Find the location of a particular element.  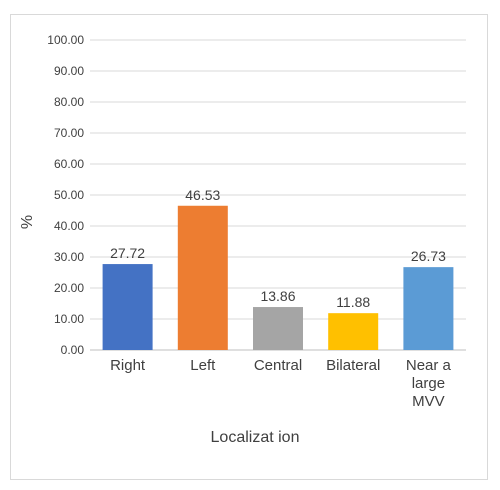

x-axis-category-labels: Right Left Central Bilateral Near a large MVV is located at coordinates (280, 383).